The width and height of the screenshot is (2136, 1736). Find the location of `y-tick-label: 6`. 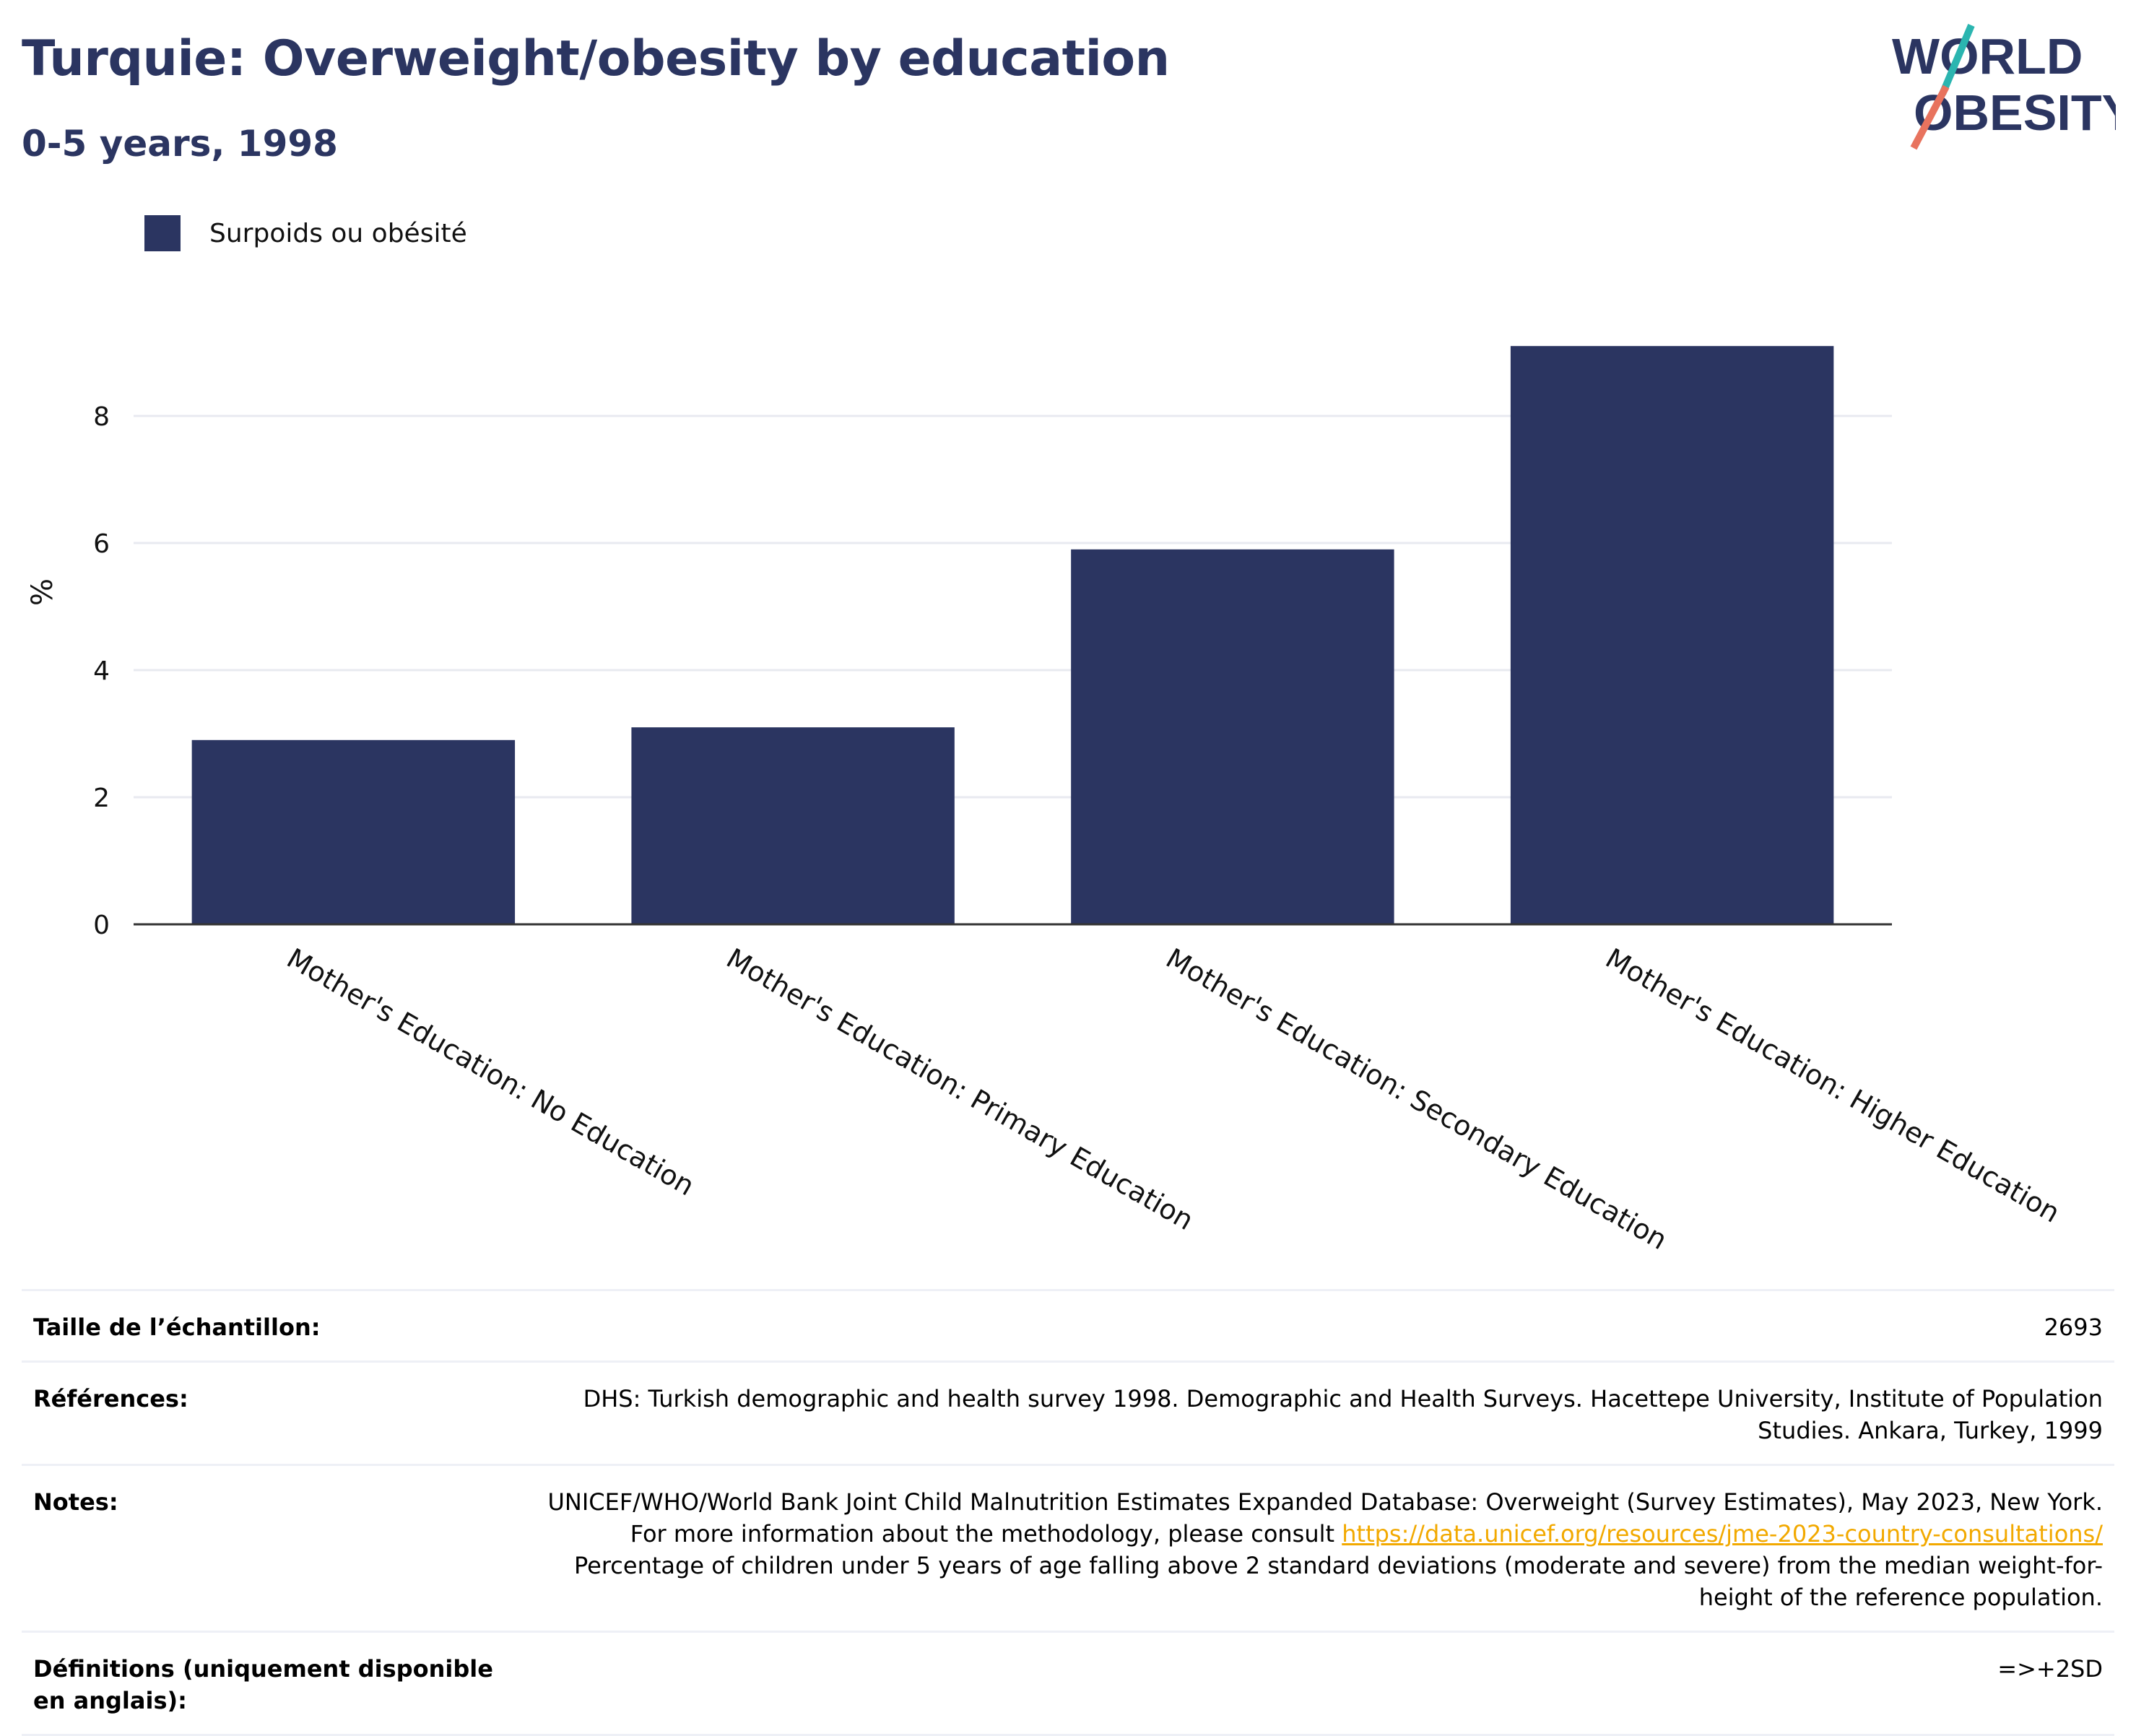

y-tick-label: 6 is located at coordinates (102, 544).